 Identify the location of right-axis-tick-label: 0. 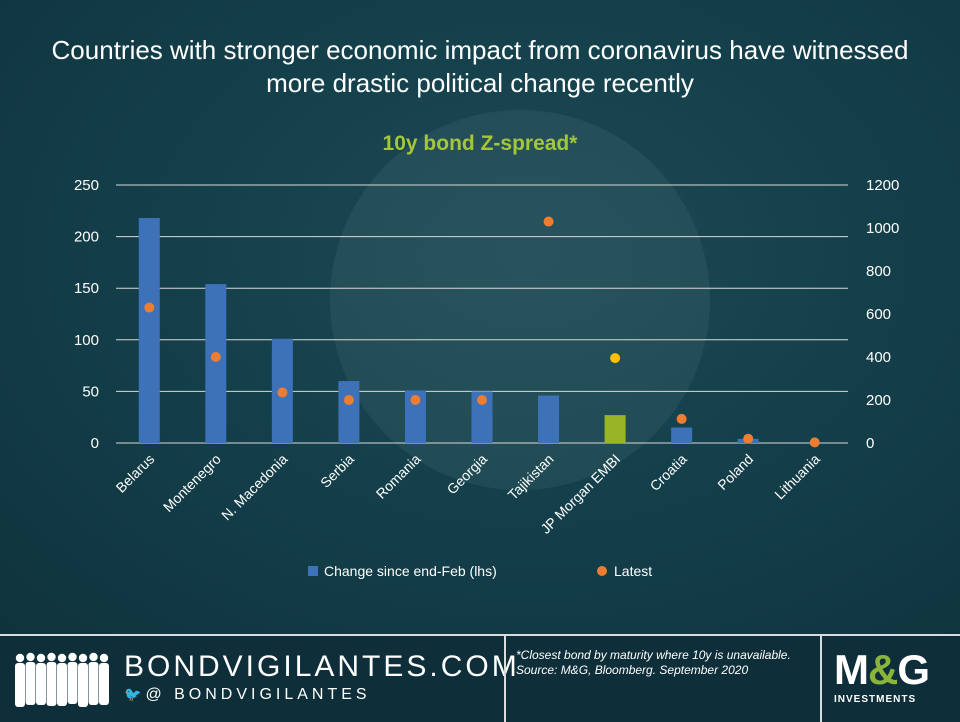
(870, 443).